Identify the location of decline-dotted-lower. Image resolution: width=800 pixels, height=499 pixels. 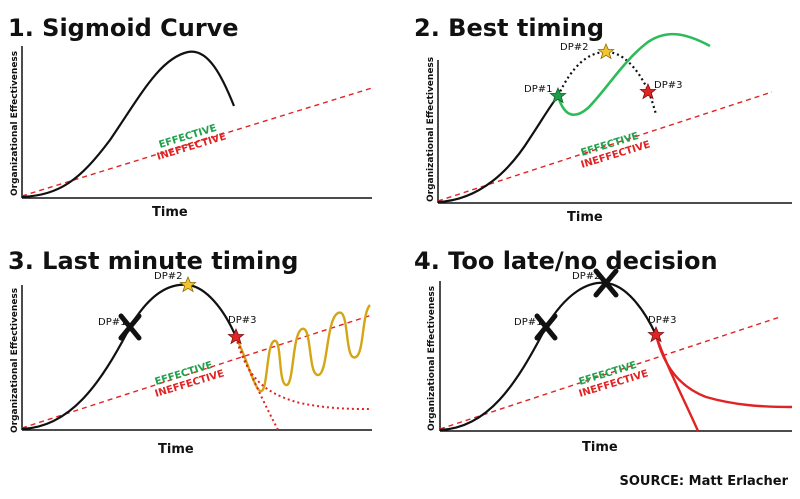
(257, 383).